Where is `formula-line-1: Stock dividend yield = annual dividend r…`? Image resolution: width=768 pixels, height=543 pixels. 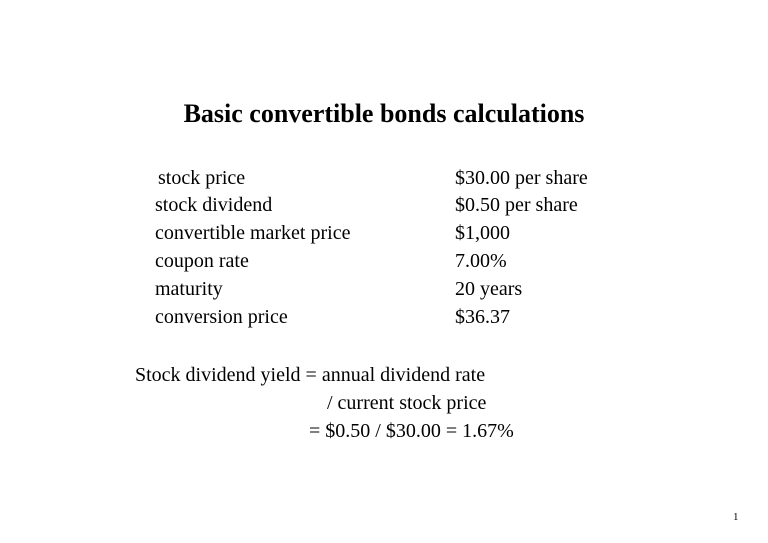
formula-line-1: Stock dividend yield = annual dividend r… is located at coordinates (310, 375).